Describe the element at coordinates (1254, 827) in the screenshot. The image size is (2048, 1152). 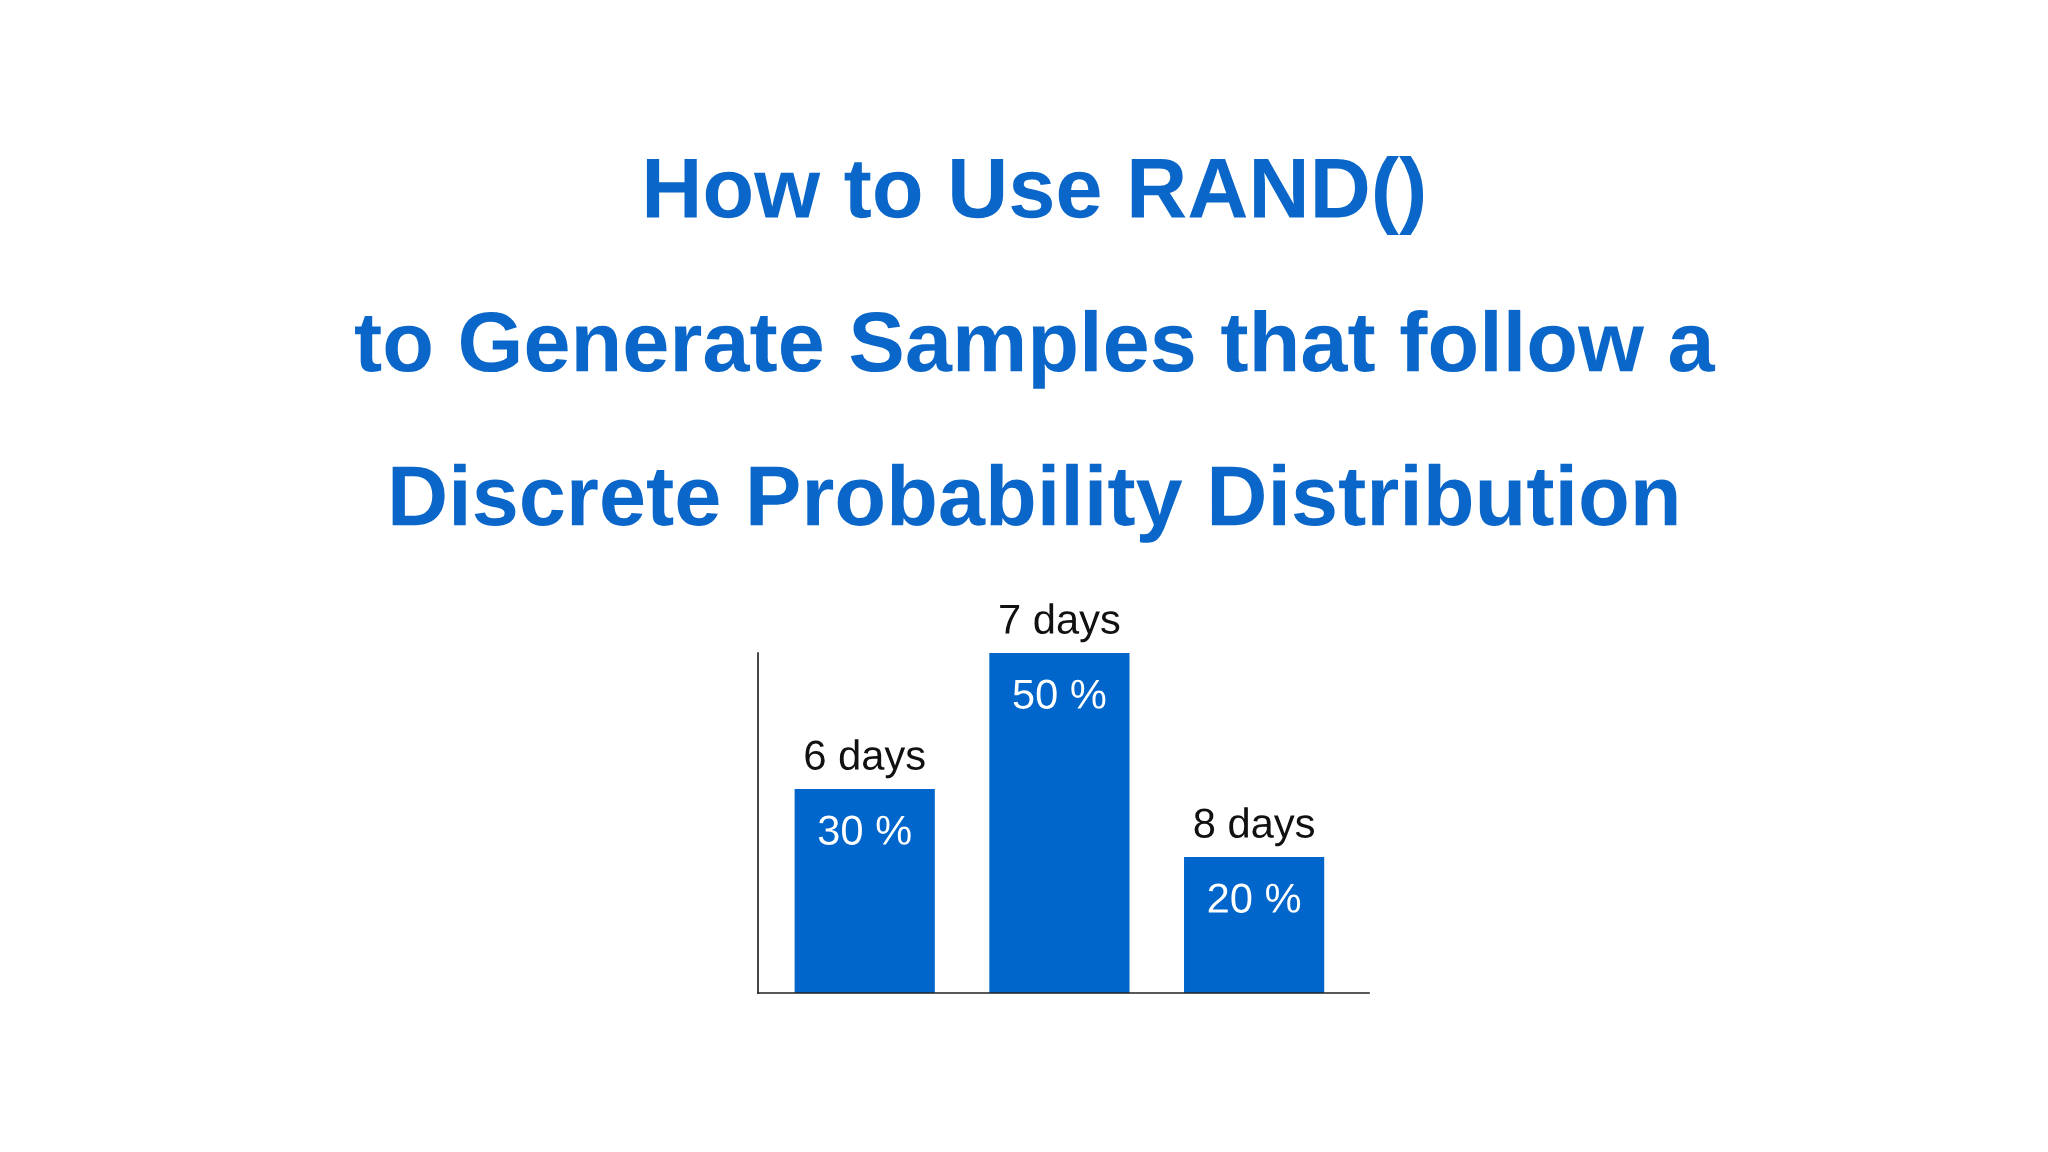
I see `x-tick-label: 8 days` at that location.